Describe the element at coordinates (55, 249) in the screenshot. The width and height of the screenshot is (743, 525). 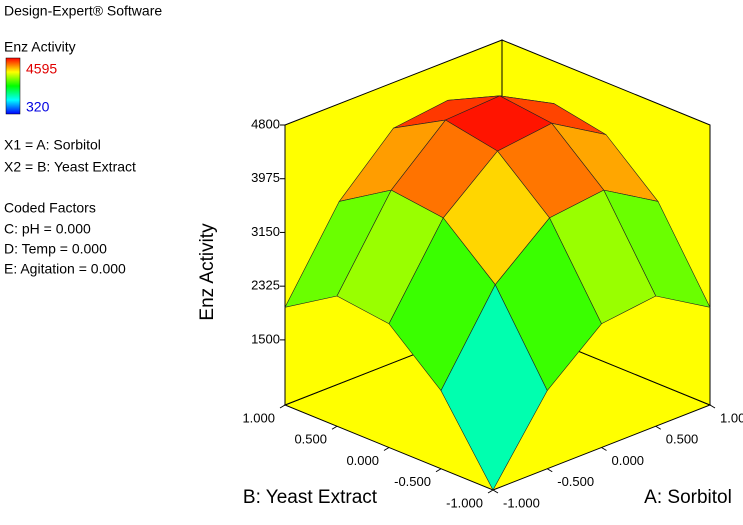
I see `coded-factor: D: Temp = 0.000` at that location.